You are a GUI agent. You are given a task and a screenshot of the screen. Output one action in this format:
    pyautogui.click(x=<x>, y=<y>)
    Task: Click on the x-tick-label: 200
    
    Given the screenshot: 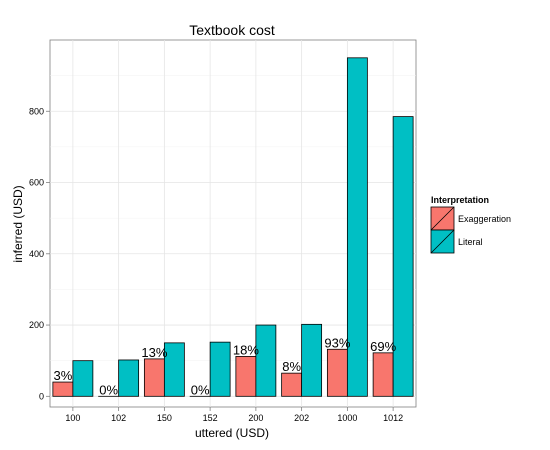 What is the action you would take?
    pyautogui.click(x=255, y=418)
    